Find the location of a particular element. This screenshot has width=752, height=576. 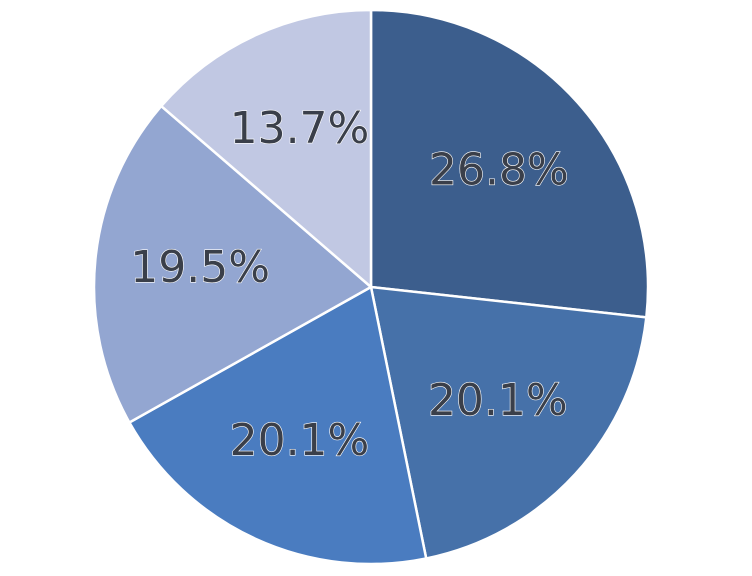

data-label: 26.8% is located at coordinates (499, 169).